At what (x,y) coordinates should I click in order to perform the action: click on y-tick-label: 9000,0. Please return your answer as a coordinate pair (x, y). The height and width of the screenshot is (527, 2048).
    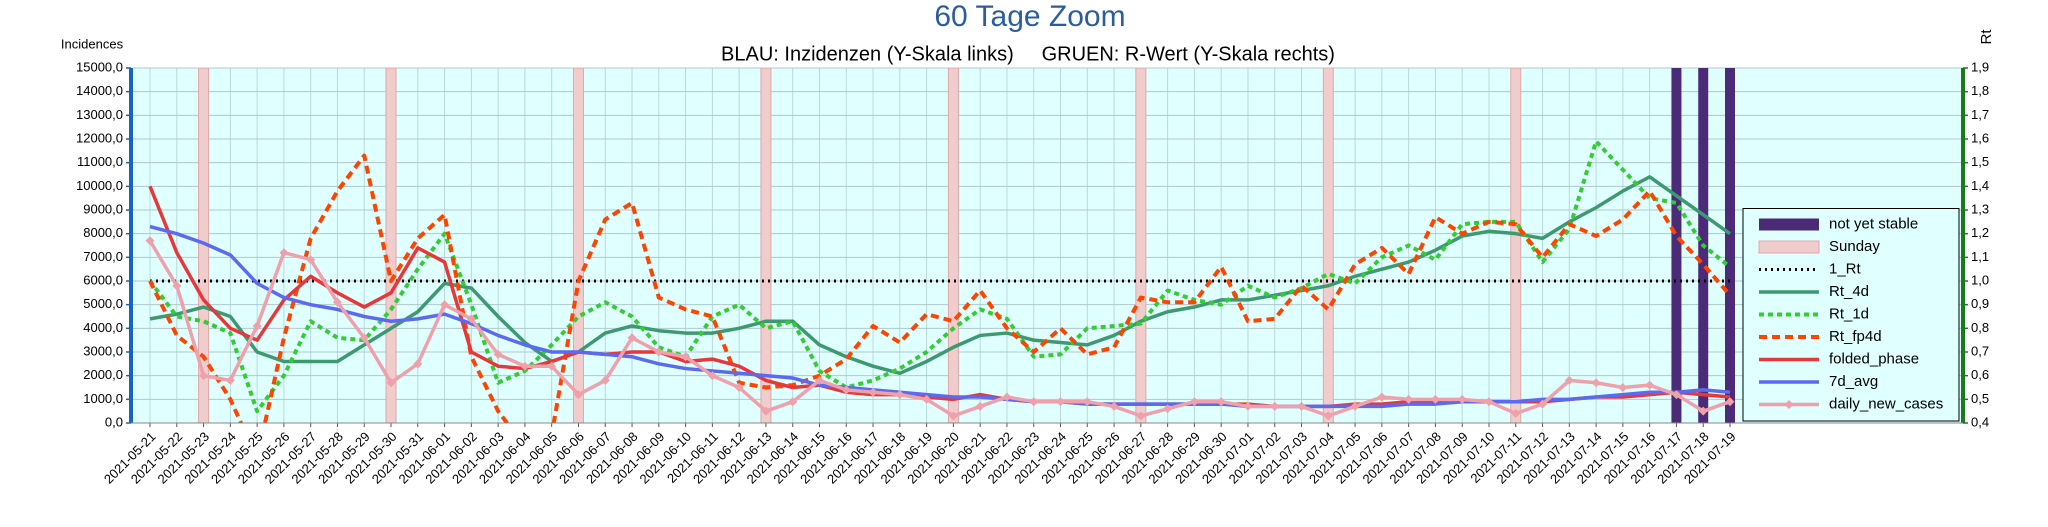
    Looking at the image, I should click on (103, 208).